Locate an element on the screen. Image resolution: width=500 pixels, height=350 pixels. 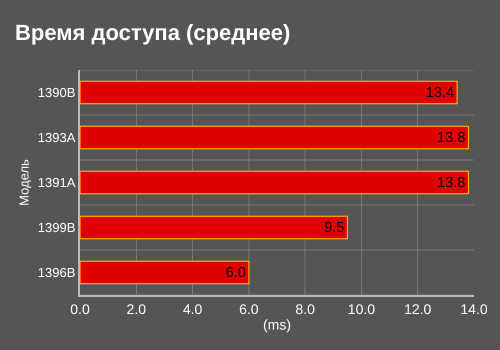
x-tick-label: 12.0 is located at coordinates (418, 308).